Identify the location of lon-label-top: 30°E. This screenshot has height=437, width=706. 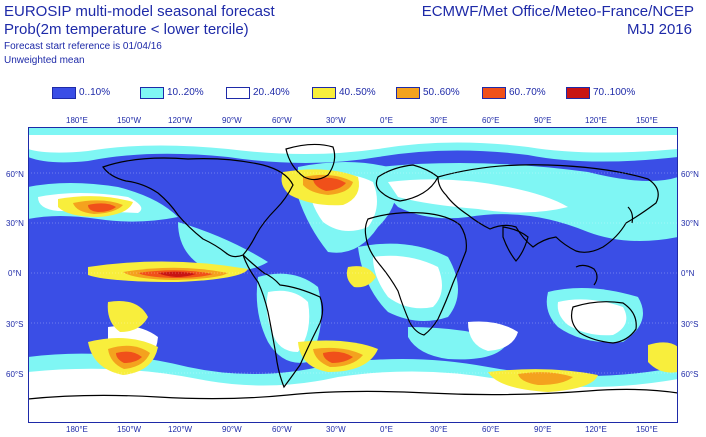
(439, 120).